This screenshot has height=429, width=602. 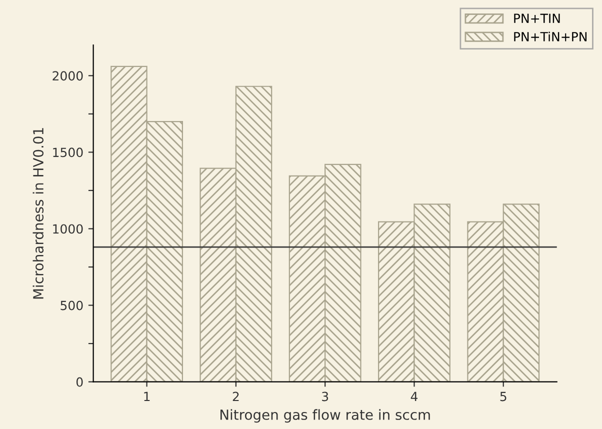 What do you see at coordinates (79, 382) in the screenshot?
I see `y-tick-label: 0` at bounding box center [79, 382].